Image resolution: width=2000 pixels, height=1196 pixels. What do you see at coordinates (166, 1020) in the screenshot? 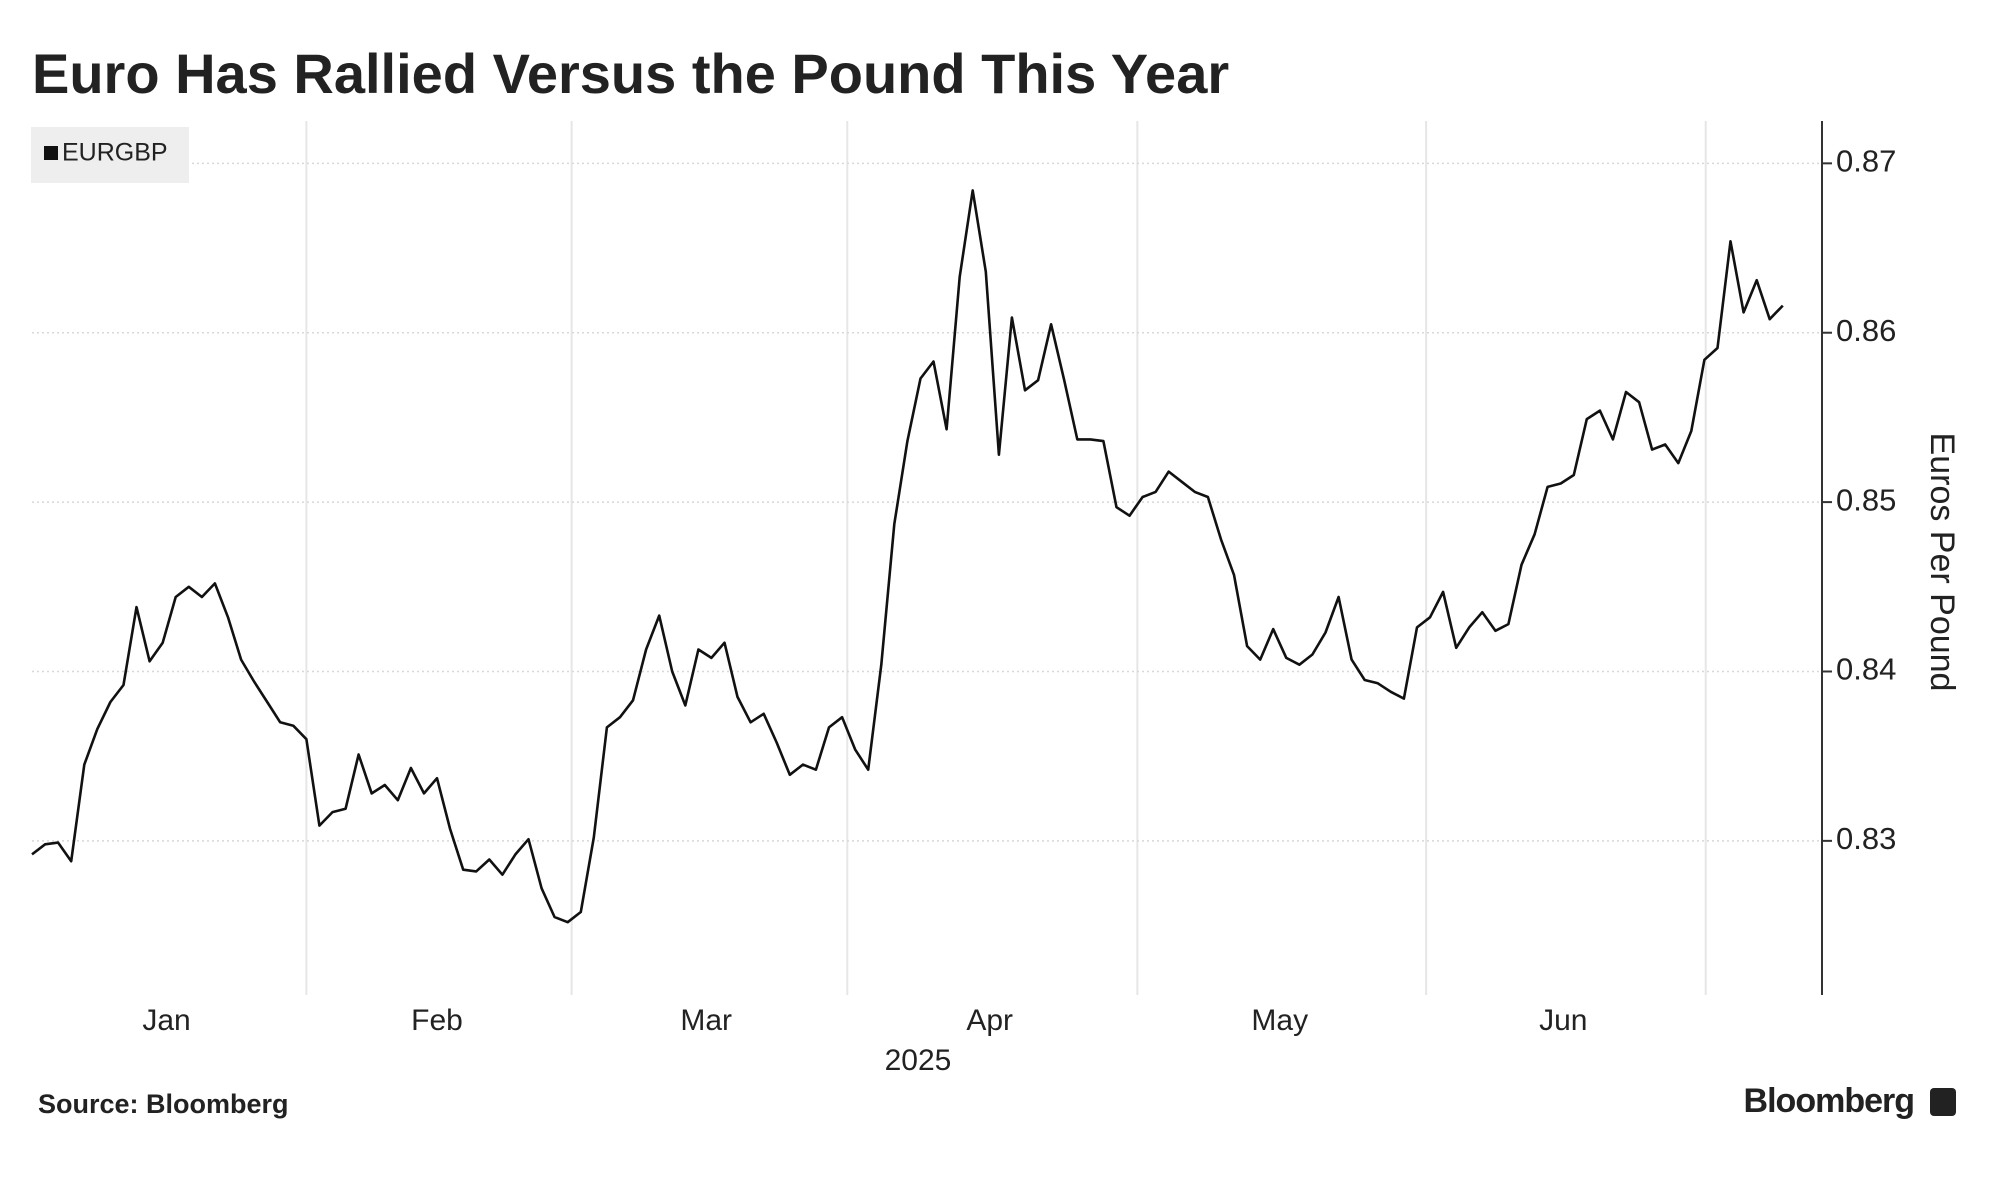
I see `x-tick-label: Jan` at bounding box center [166, 1020].